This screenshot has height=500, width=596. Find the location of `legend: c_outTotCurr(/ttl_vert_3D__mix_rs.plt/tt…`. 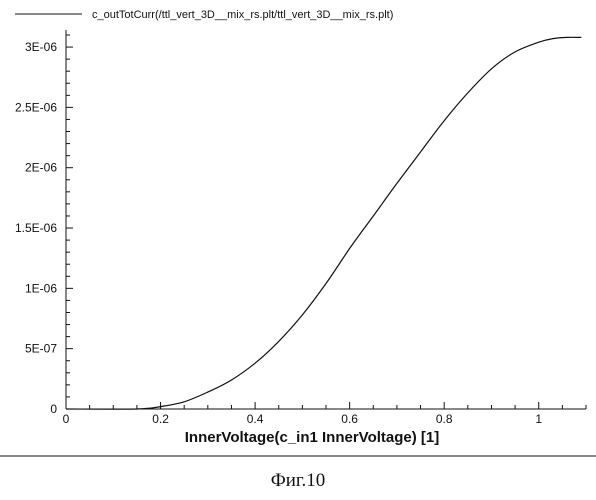

legend: c_outTotCurr(/ttl_vert_3D__mix_rs.plt/tt… is located at coordinates (204, 15).